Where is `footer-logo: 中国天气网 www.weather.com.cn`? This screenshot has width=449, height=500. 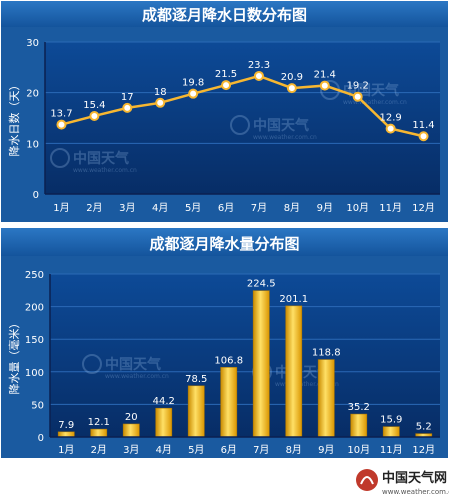 footer-logo: 中国天气网 www.weather.com.cn is located at coordinates (402, 482).